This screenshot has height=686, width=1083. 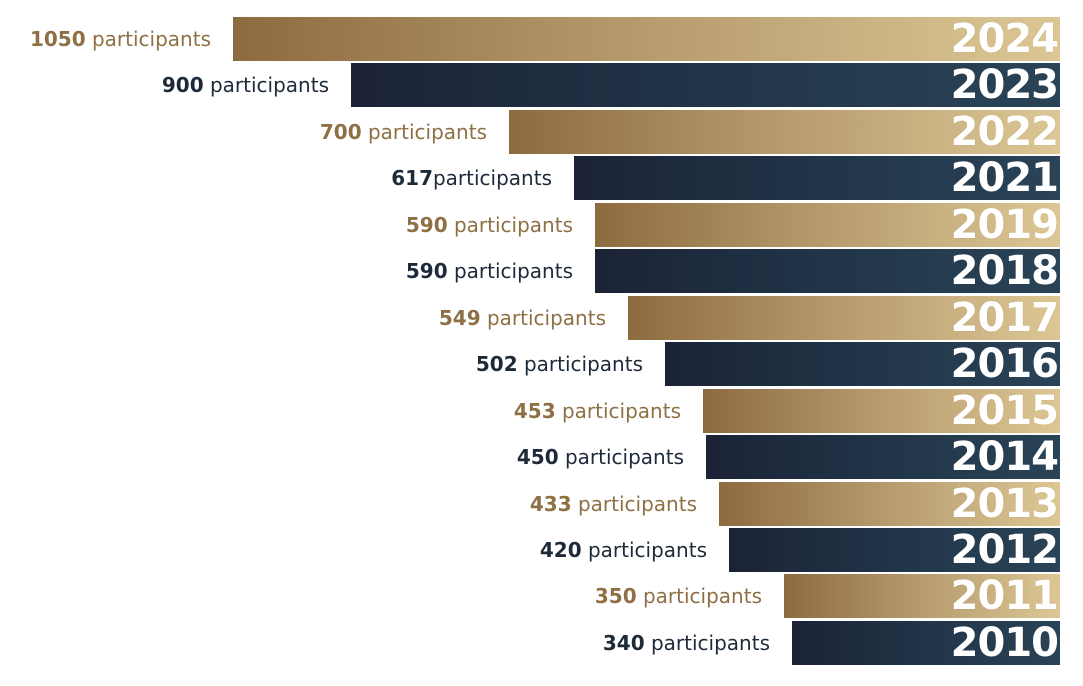 I want to click on bar-row-2024: 1050 participants 2024, so click(x=541, y=39).